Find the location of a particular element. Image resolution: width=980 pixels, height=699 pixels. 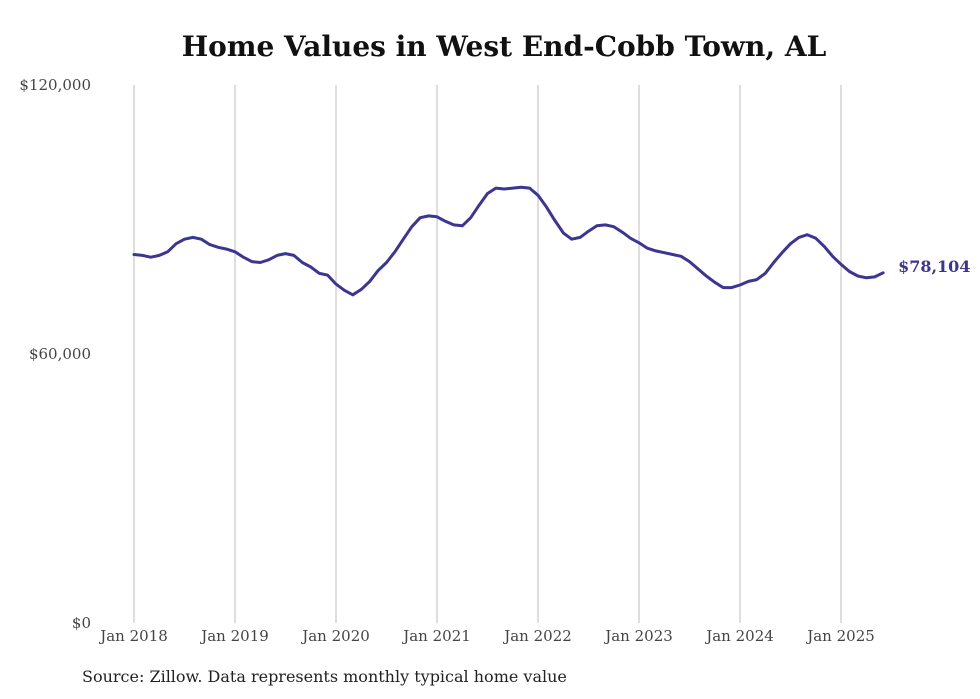

series-group: $78,104 is located at coordinates (551, 241).